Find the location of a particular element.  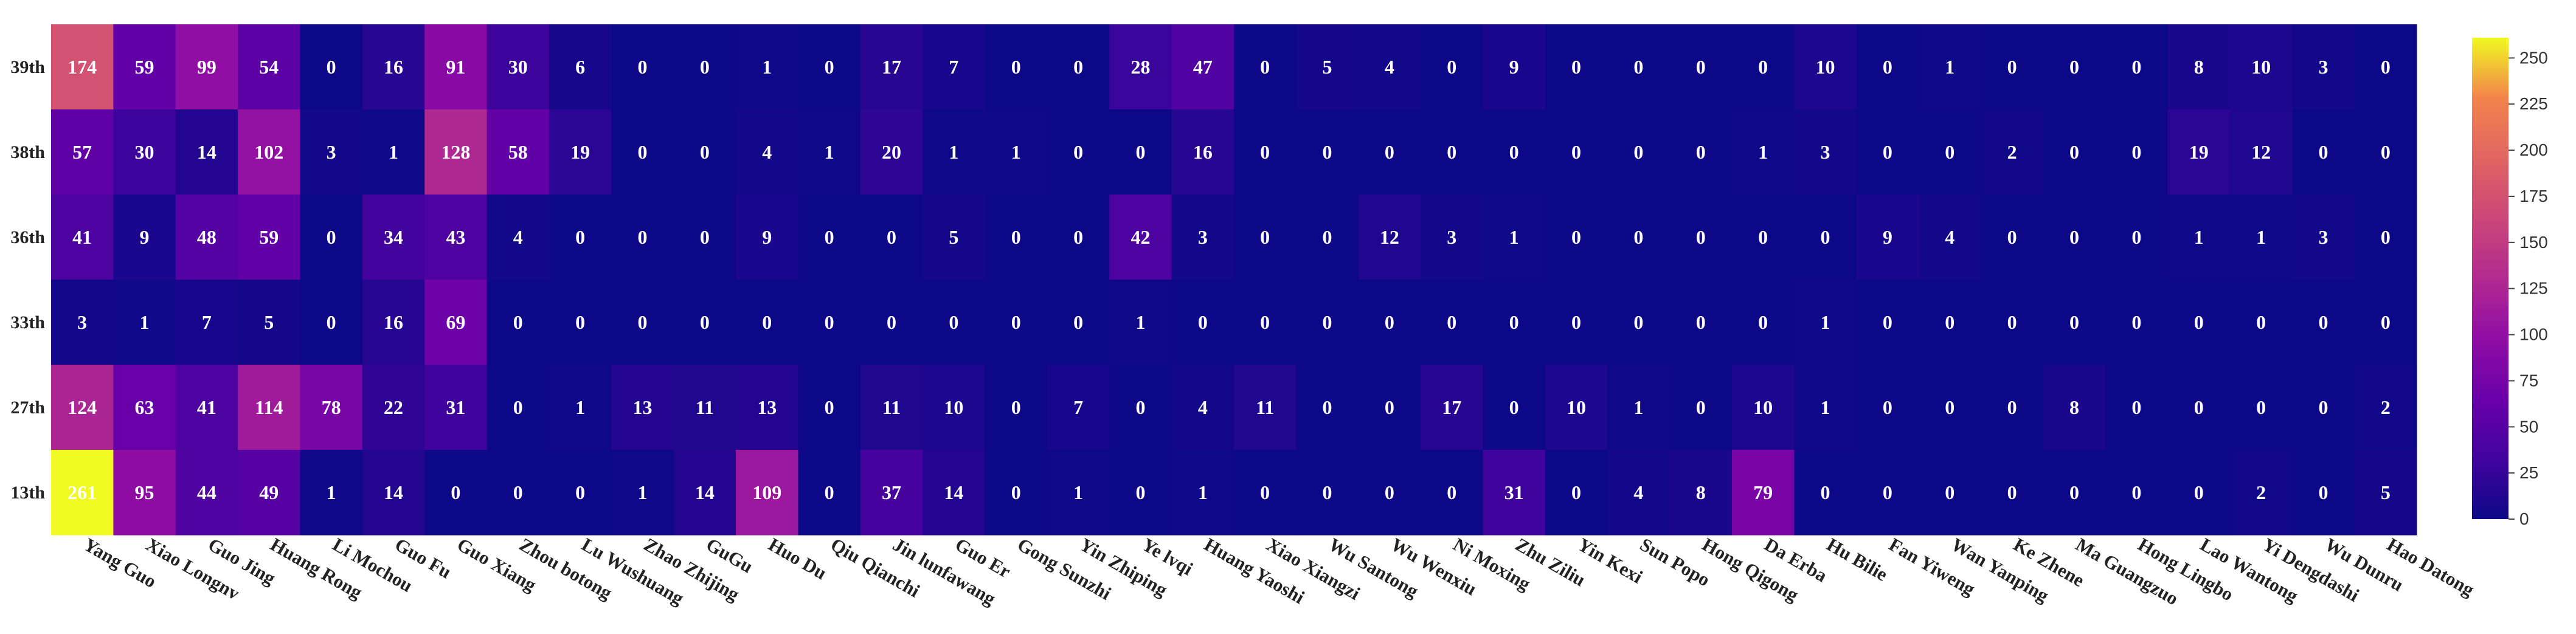

cell-value-label: 12 is located at coordinates (2261, 152).